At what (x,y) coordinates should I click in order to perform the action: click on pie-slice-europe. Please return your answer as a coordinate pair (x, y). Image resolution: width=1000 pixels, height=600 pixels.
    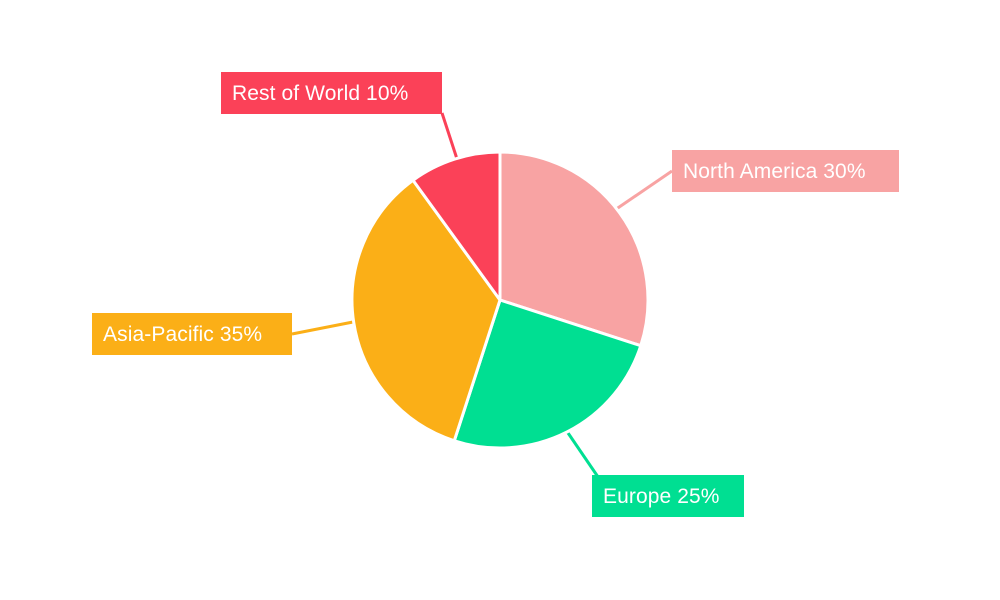
    Looking at the image, I should click on (547, 374).